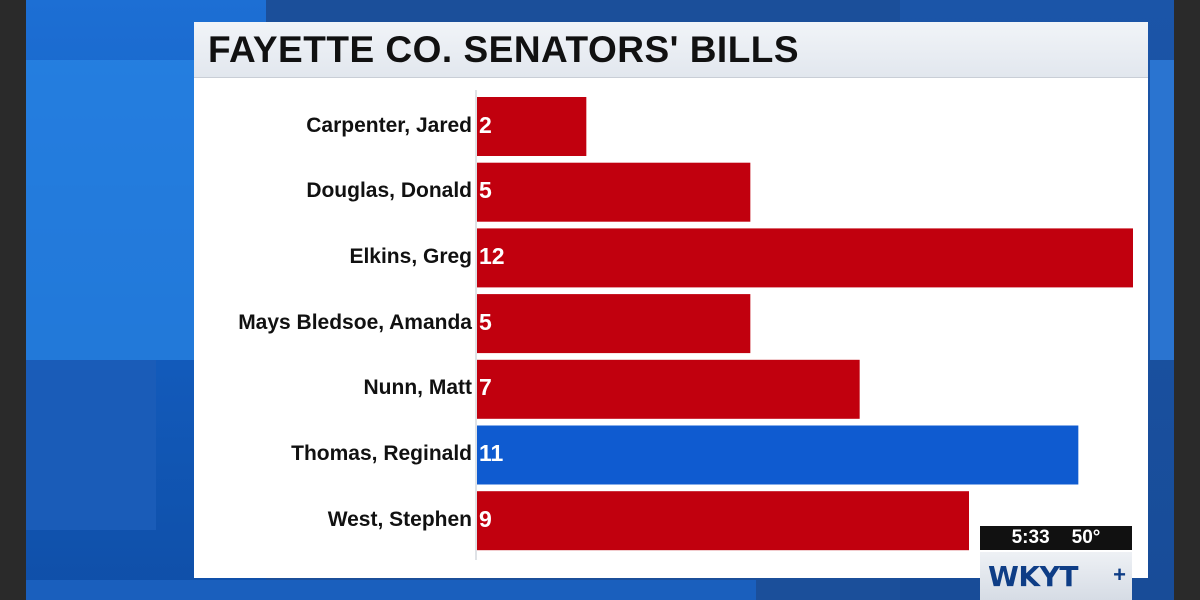 The image size is (1200, 600). I want to click on time-temp-bug: 5:33 50°, so click(1056, 538).